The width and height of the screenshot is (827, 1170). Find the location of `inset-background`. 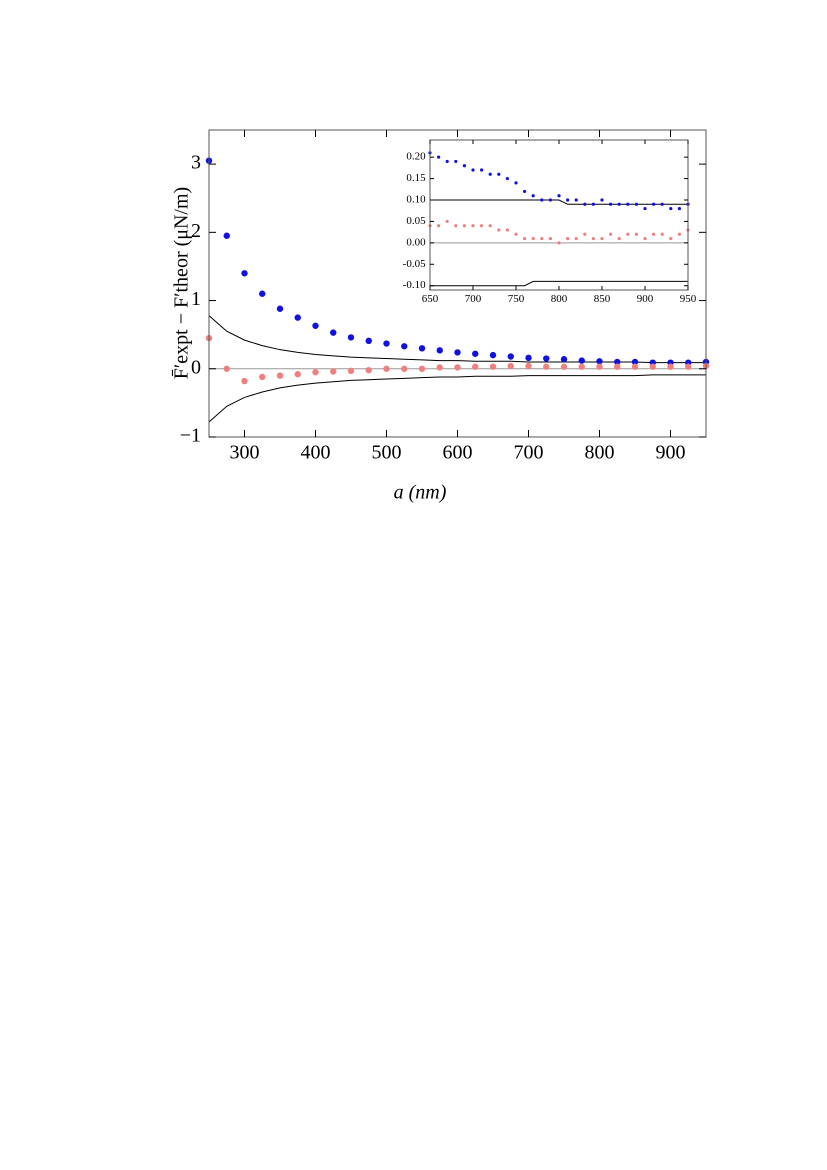

inset-background is located at coordinates (559, 215).